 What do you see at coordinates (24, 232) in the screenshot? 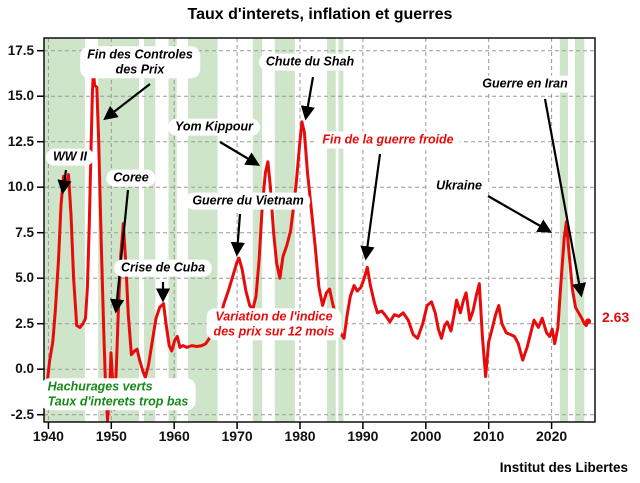
I see `y-tick-label: 7.5` at bounding box center [24, 232].